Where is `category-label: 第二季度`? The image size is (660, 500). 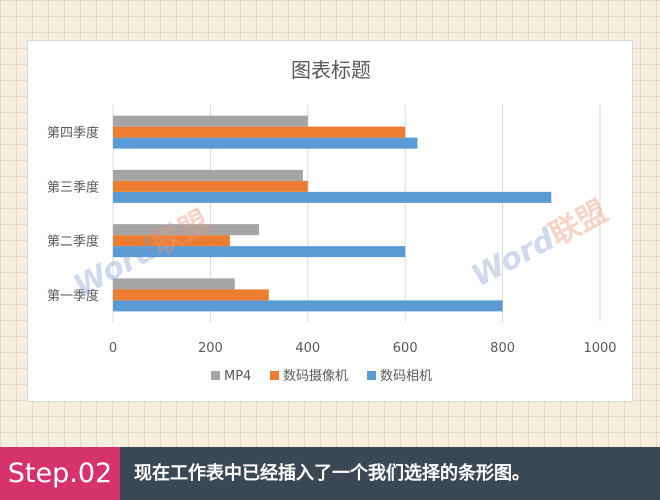
category-label: 第二季度 is located at coordinates (73, 242).